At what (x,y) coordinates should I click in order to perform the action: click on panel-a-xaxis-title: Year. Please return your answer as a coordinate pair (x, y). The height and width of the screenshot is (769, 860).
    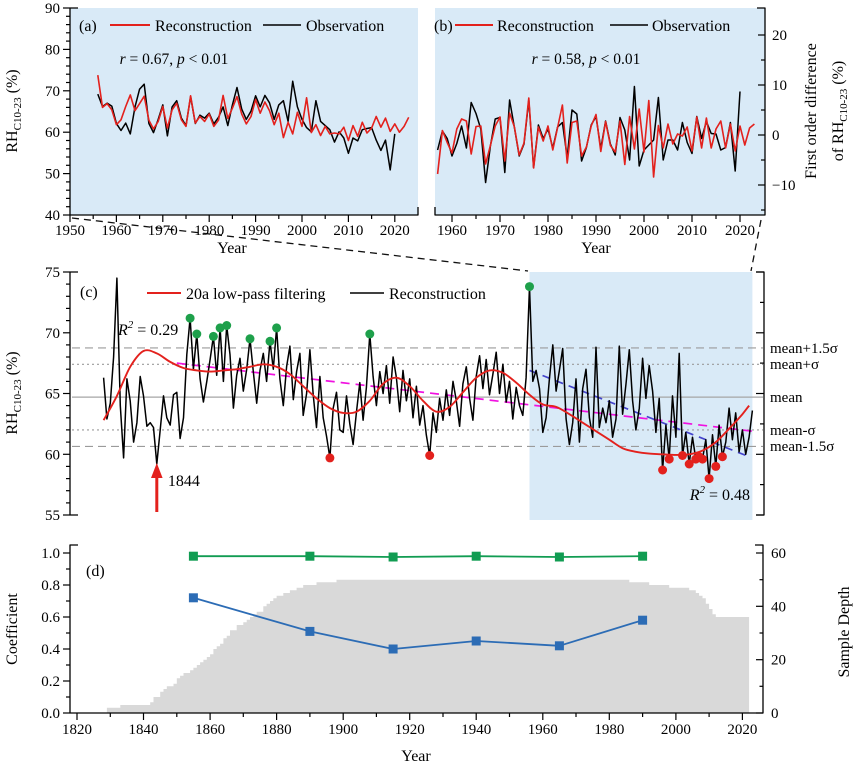
    Looking at the image, I should click on (232, 248).